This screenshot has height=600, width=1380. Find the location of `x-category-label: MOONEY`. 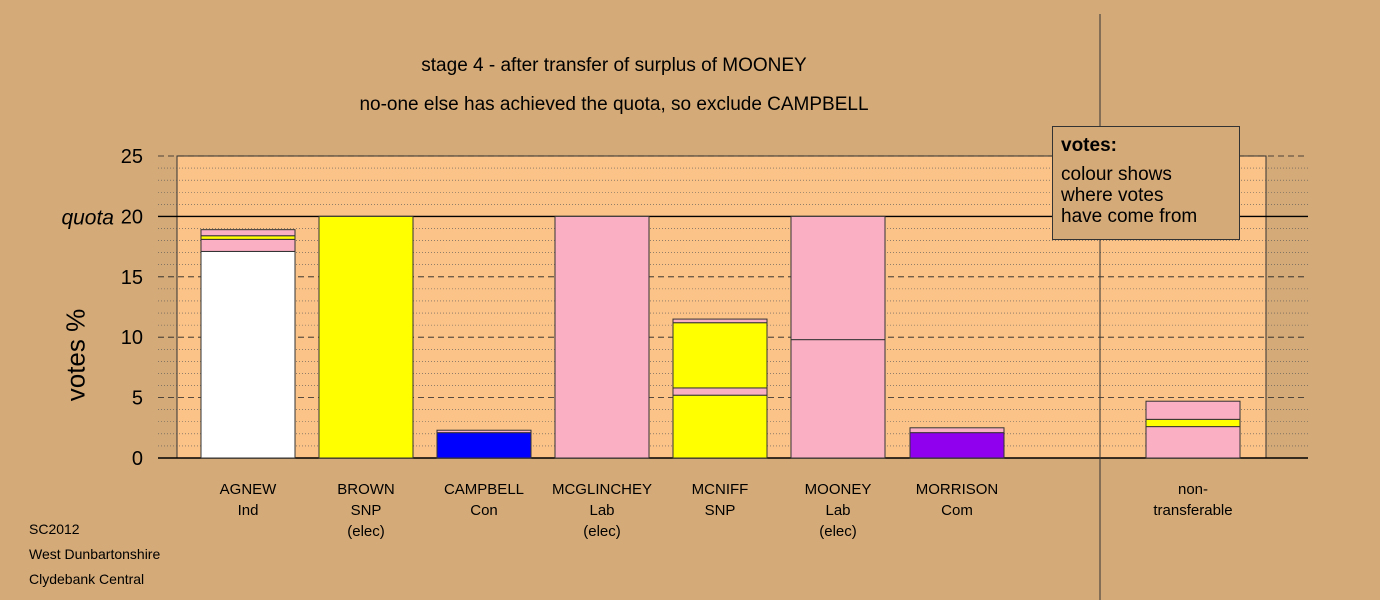

x-category-label: MOONEY is located at coordinates (838, 489).